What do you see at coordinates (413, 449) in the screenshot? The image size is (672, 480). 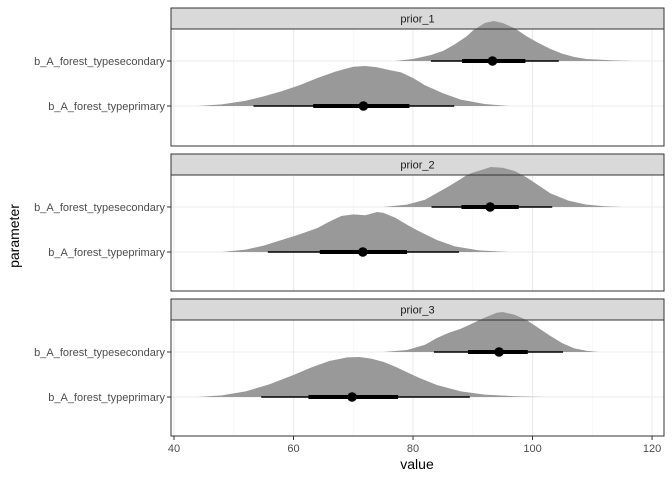 I see `x-tick-label: 80` at bounding box center [413, 449].